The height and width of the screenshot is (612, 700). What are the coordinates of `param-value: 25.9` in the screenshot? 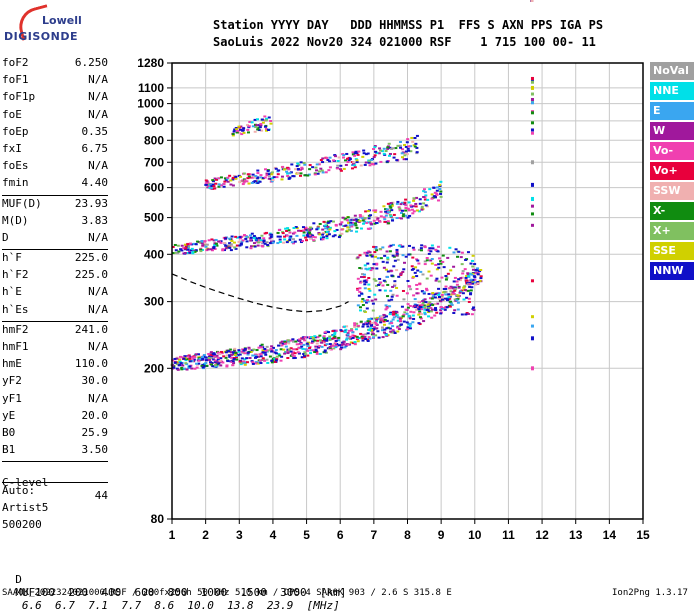 It's located at (95, 432).